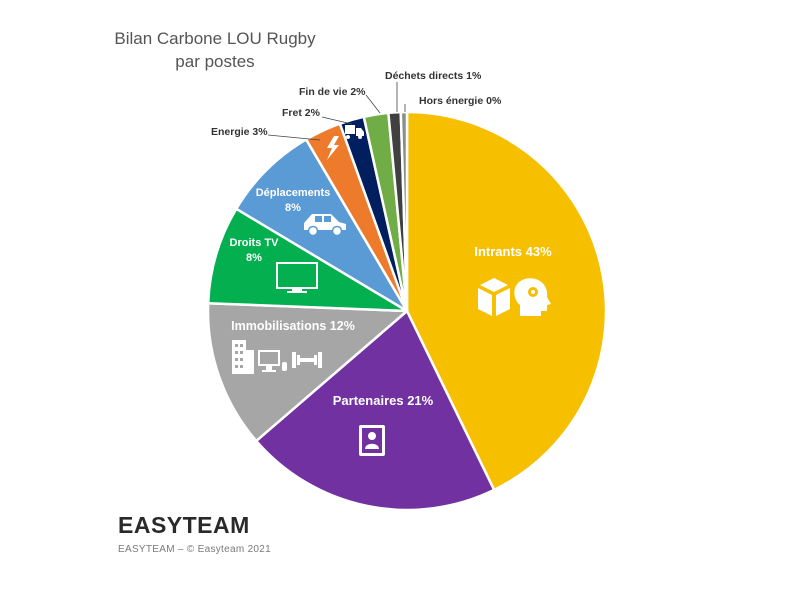 This screenshot has height=600, width=800. I want to click on dumbbell-icon, so click(307, 360).